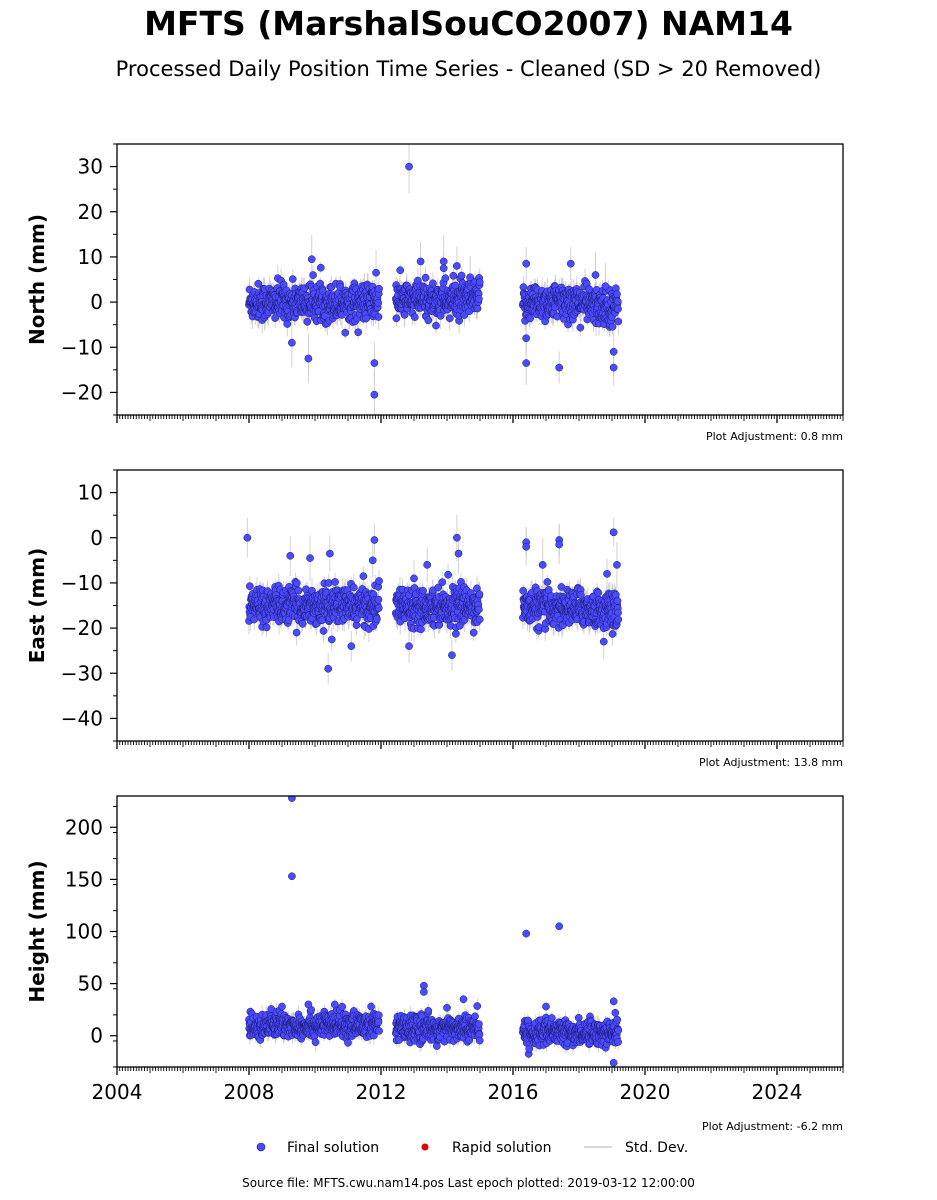 This screenshot has width=937, height=1200. What do you see at coordinates (774, 436) in the screenshot?
I see `plot-adjustment-note: Plot Adjustment: 0.8 mm` at bounding box center [774, 436].